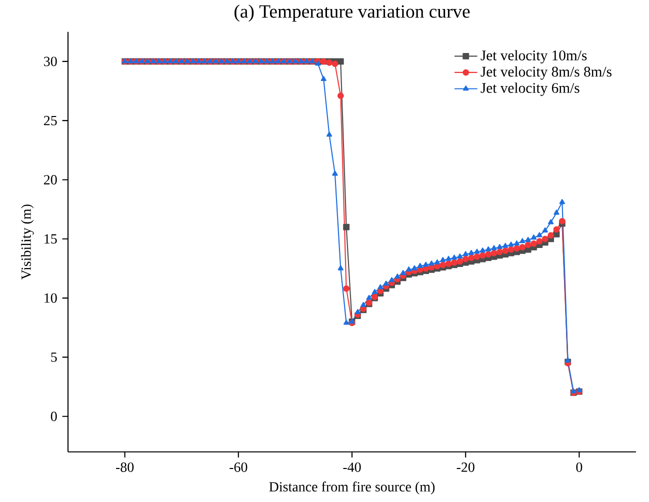 The width and height of the screenshot is (649, 502). What do you see at coordinates (50, 298) in the screenshot?
I see `y-tick-label: 10` at bounding box center [50, 298].